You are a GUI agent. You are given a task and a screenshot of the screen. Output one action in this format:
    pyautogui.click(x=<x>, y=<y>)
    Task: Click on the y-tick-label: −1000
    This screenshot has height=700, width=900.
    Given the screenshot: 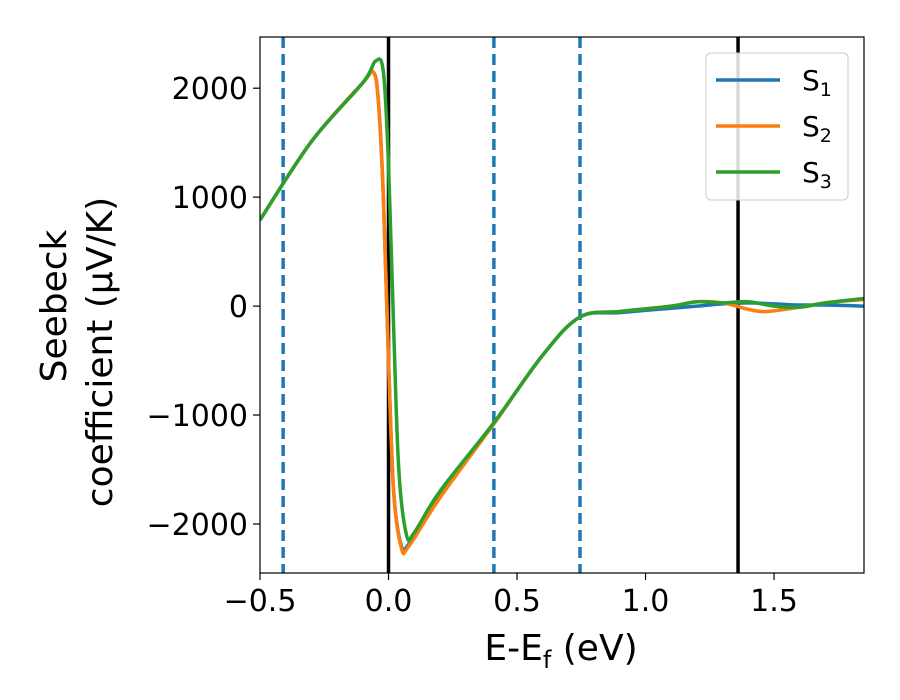 What is the action you would take?
    pyautogui.click(x=197, y=416)
    